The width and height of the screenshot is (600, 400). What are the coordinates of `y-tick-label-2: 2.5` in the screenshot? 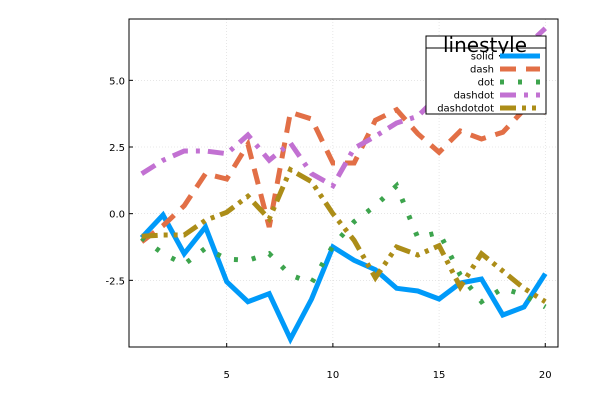 It's located at (117, 148).